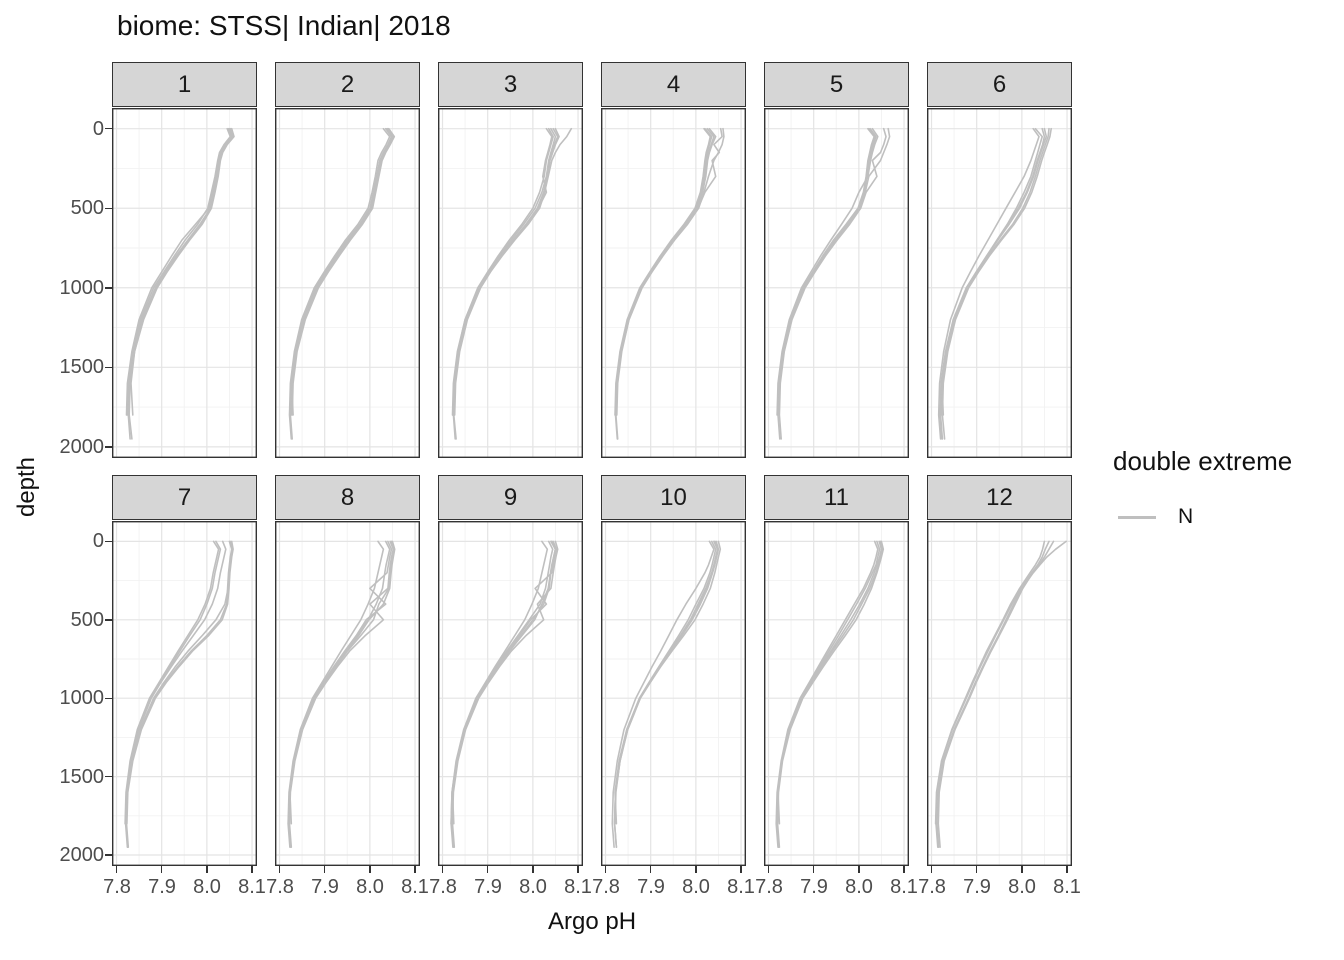 The image size is (1344, 960). I want to click on legend-line-swatch, so click(1137, 517).